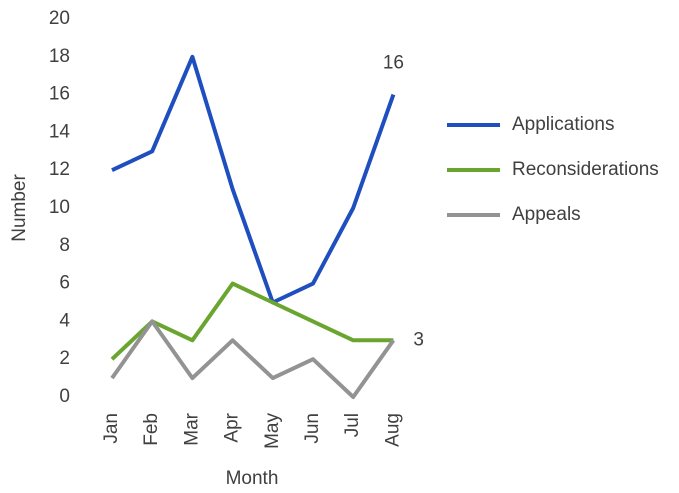 Image resolution: width=679 pixels, height=493 pixels. What do you see at coordinates (111, 428) in the screenshot?
I see `x-tick-label: Jan` at bounding box center [111, 428].